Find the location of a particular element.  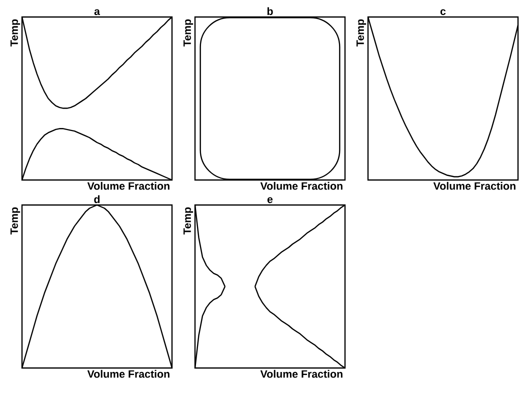

chart-title: d is located at coordinates (97, 199).